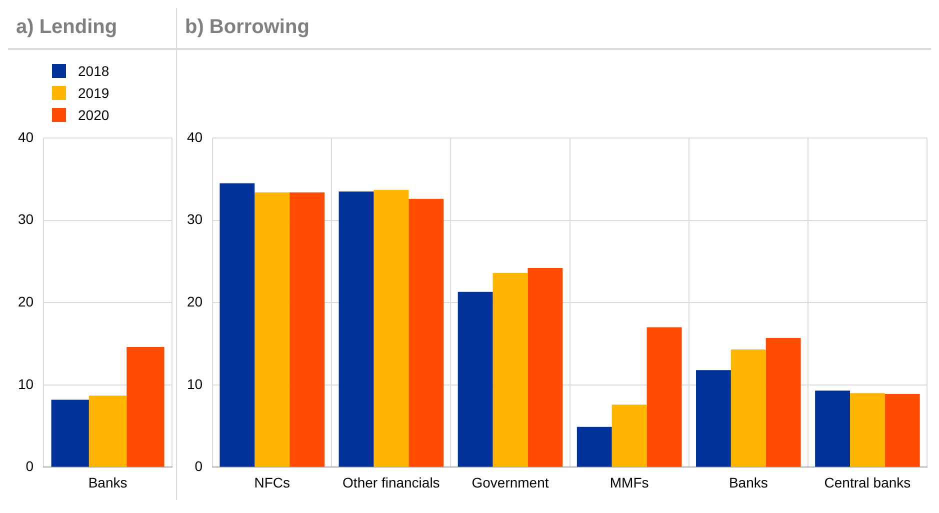 The height and width of the screenshot is (513, 939). I want to click on x-tick-label: MMFs, so click(629, 482).